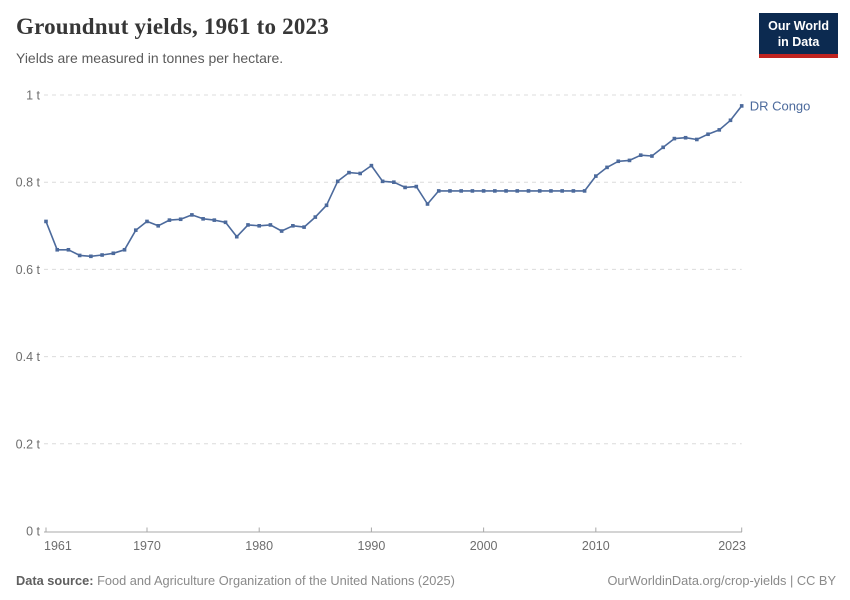 The width and height of the screenshot is (850, 600). Describe the element at coordinates (721, 580) in the screenshot. I see `license-link: OurWorldinData.org/crop-yields | CC BY` at that location.